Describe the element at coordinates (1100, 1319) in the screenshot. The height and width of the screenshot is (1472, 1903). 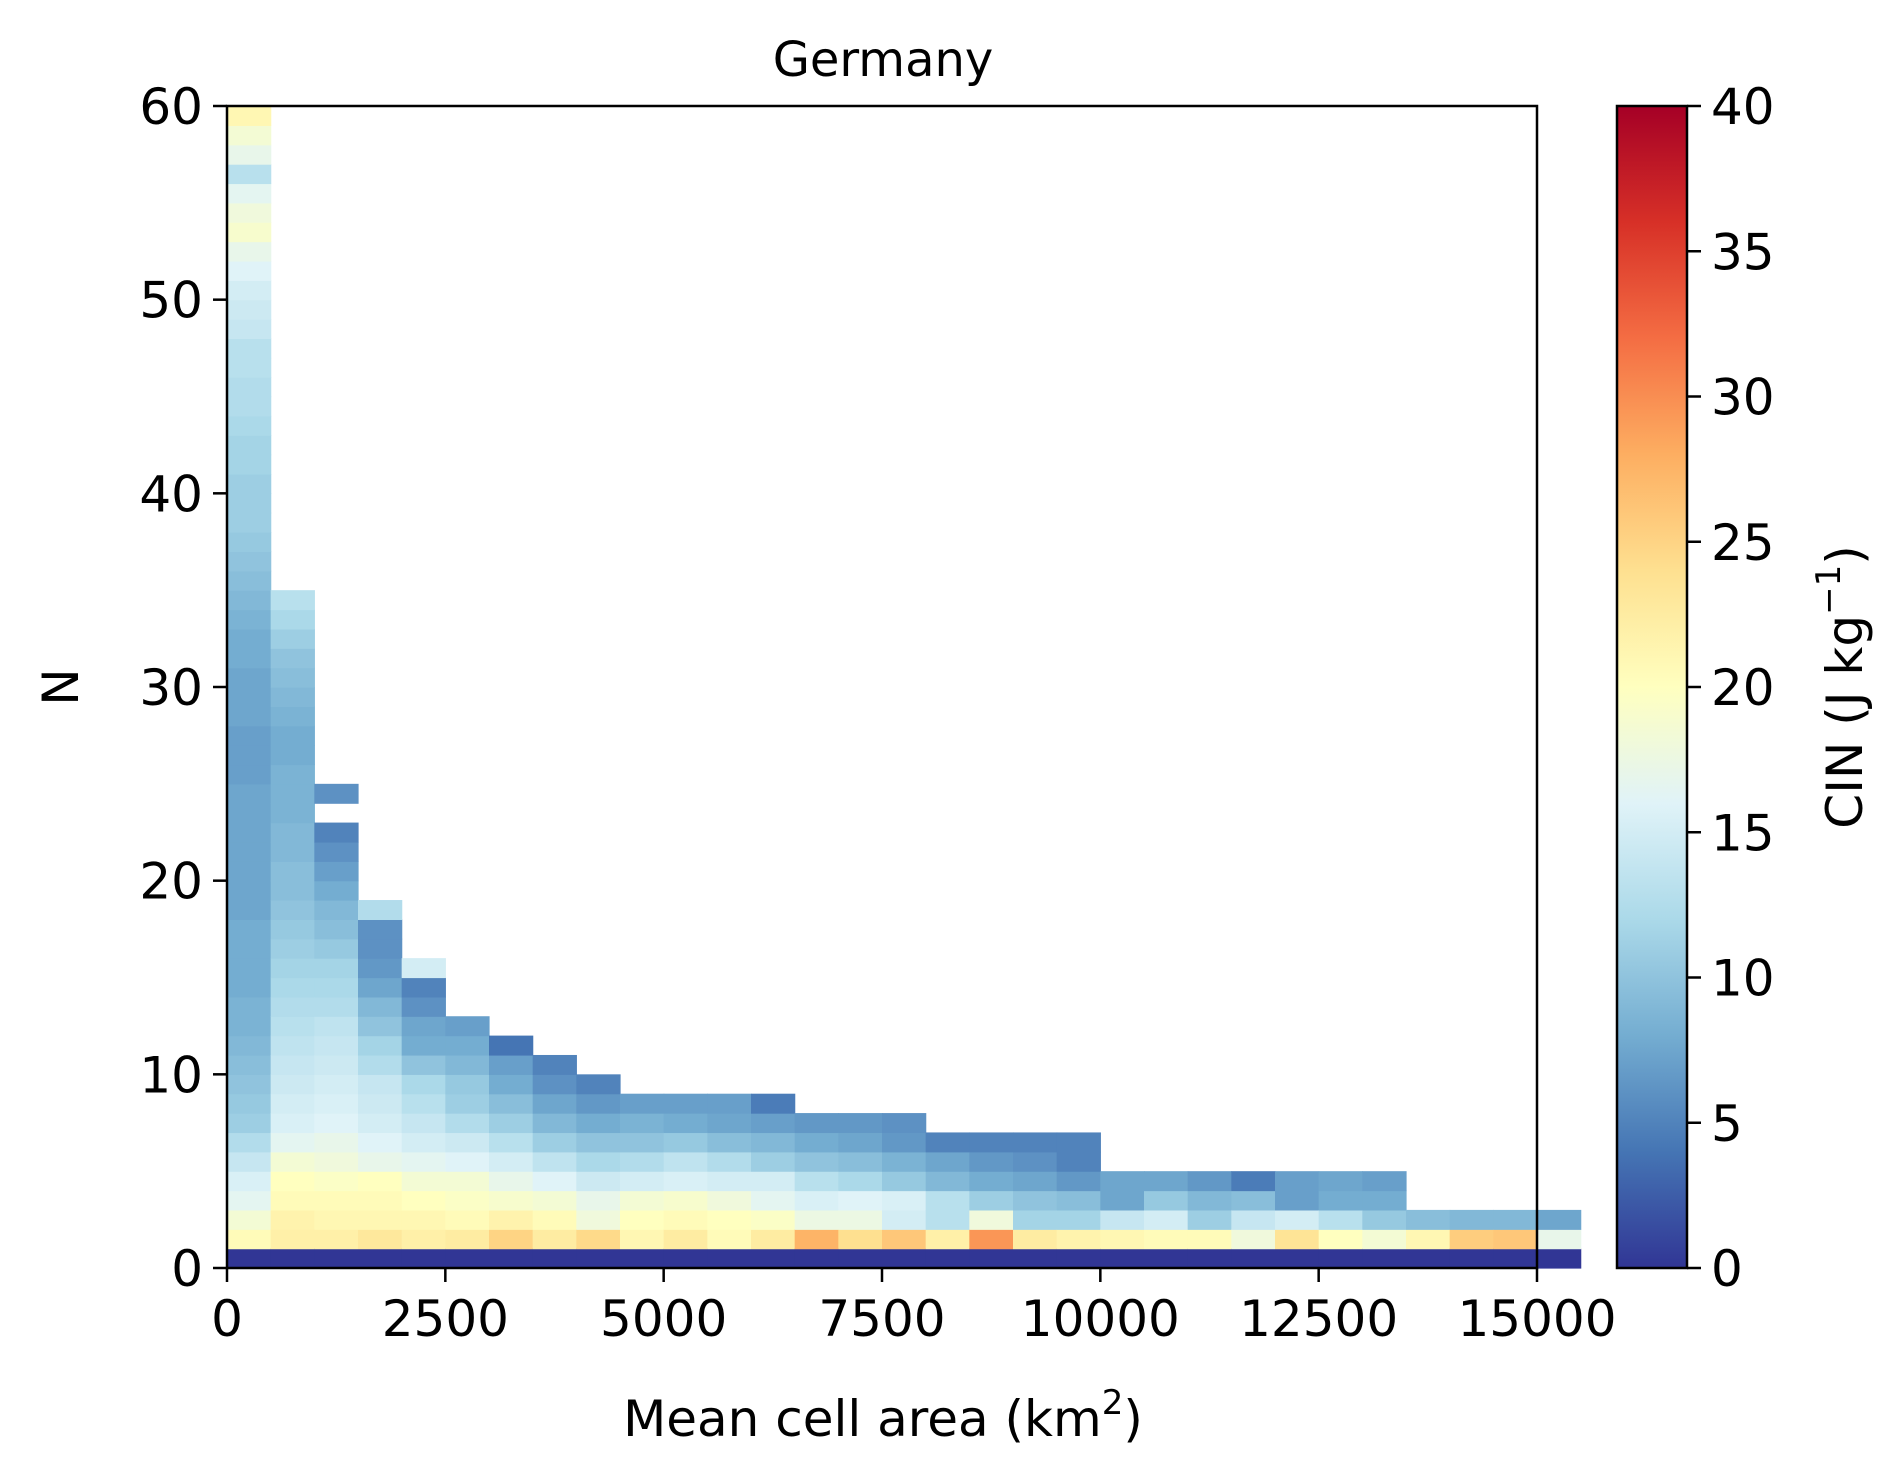
I see `x-tick-label: 10000` at that location.